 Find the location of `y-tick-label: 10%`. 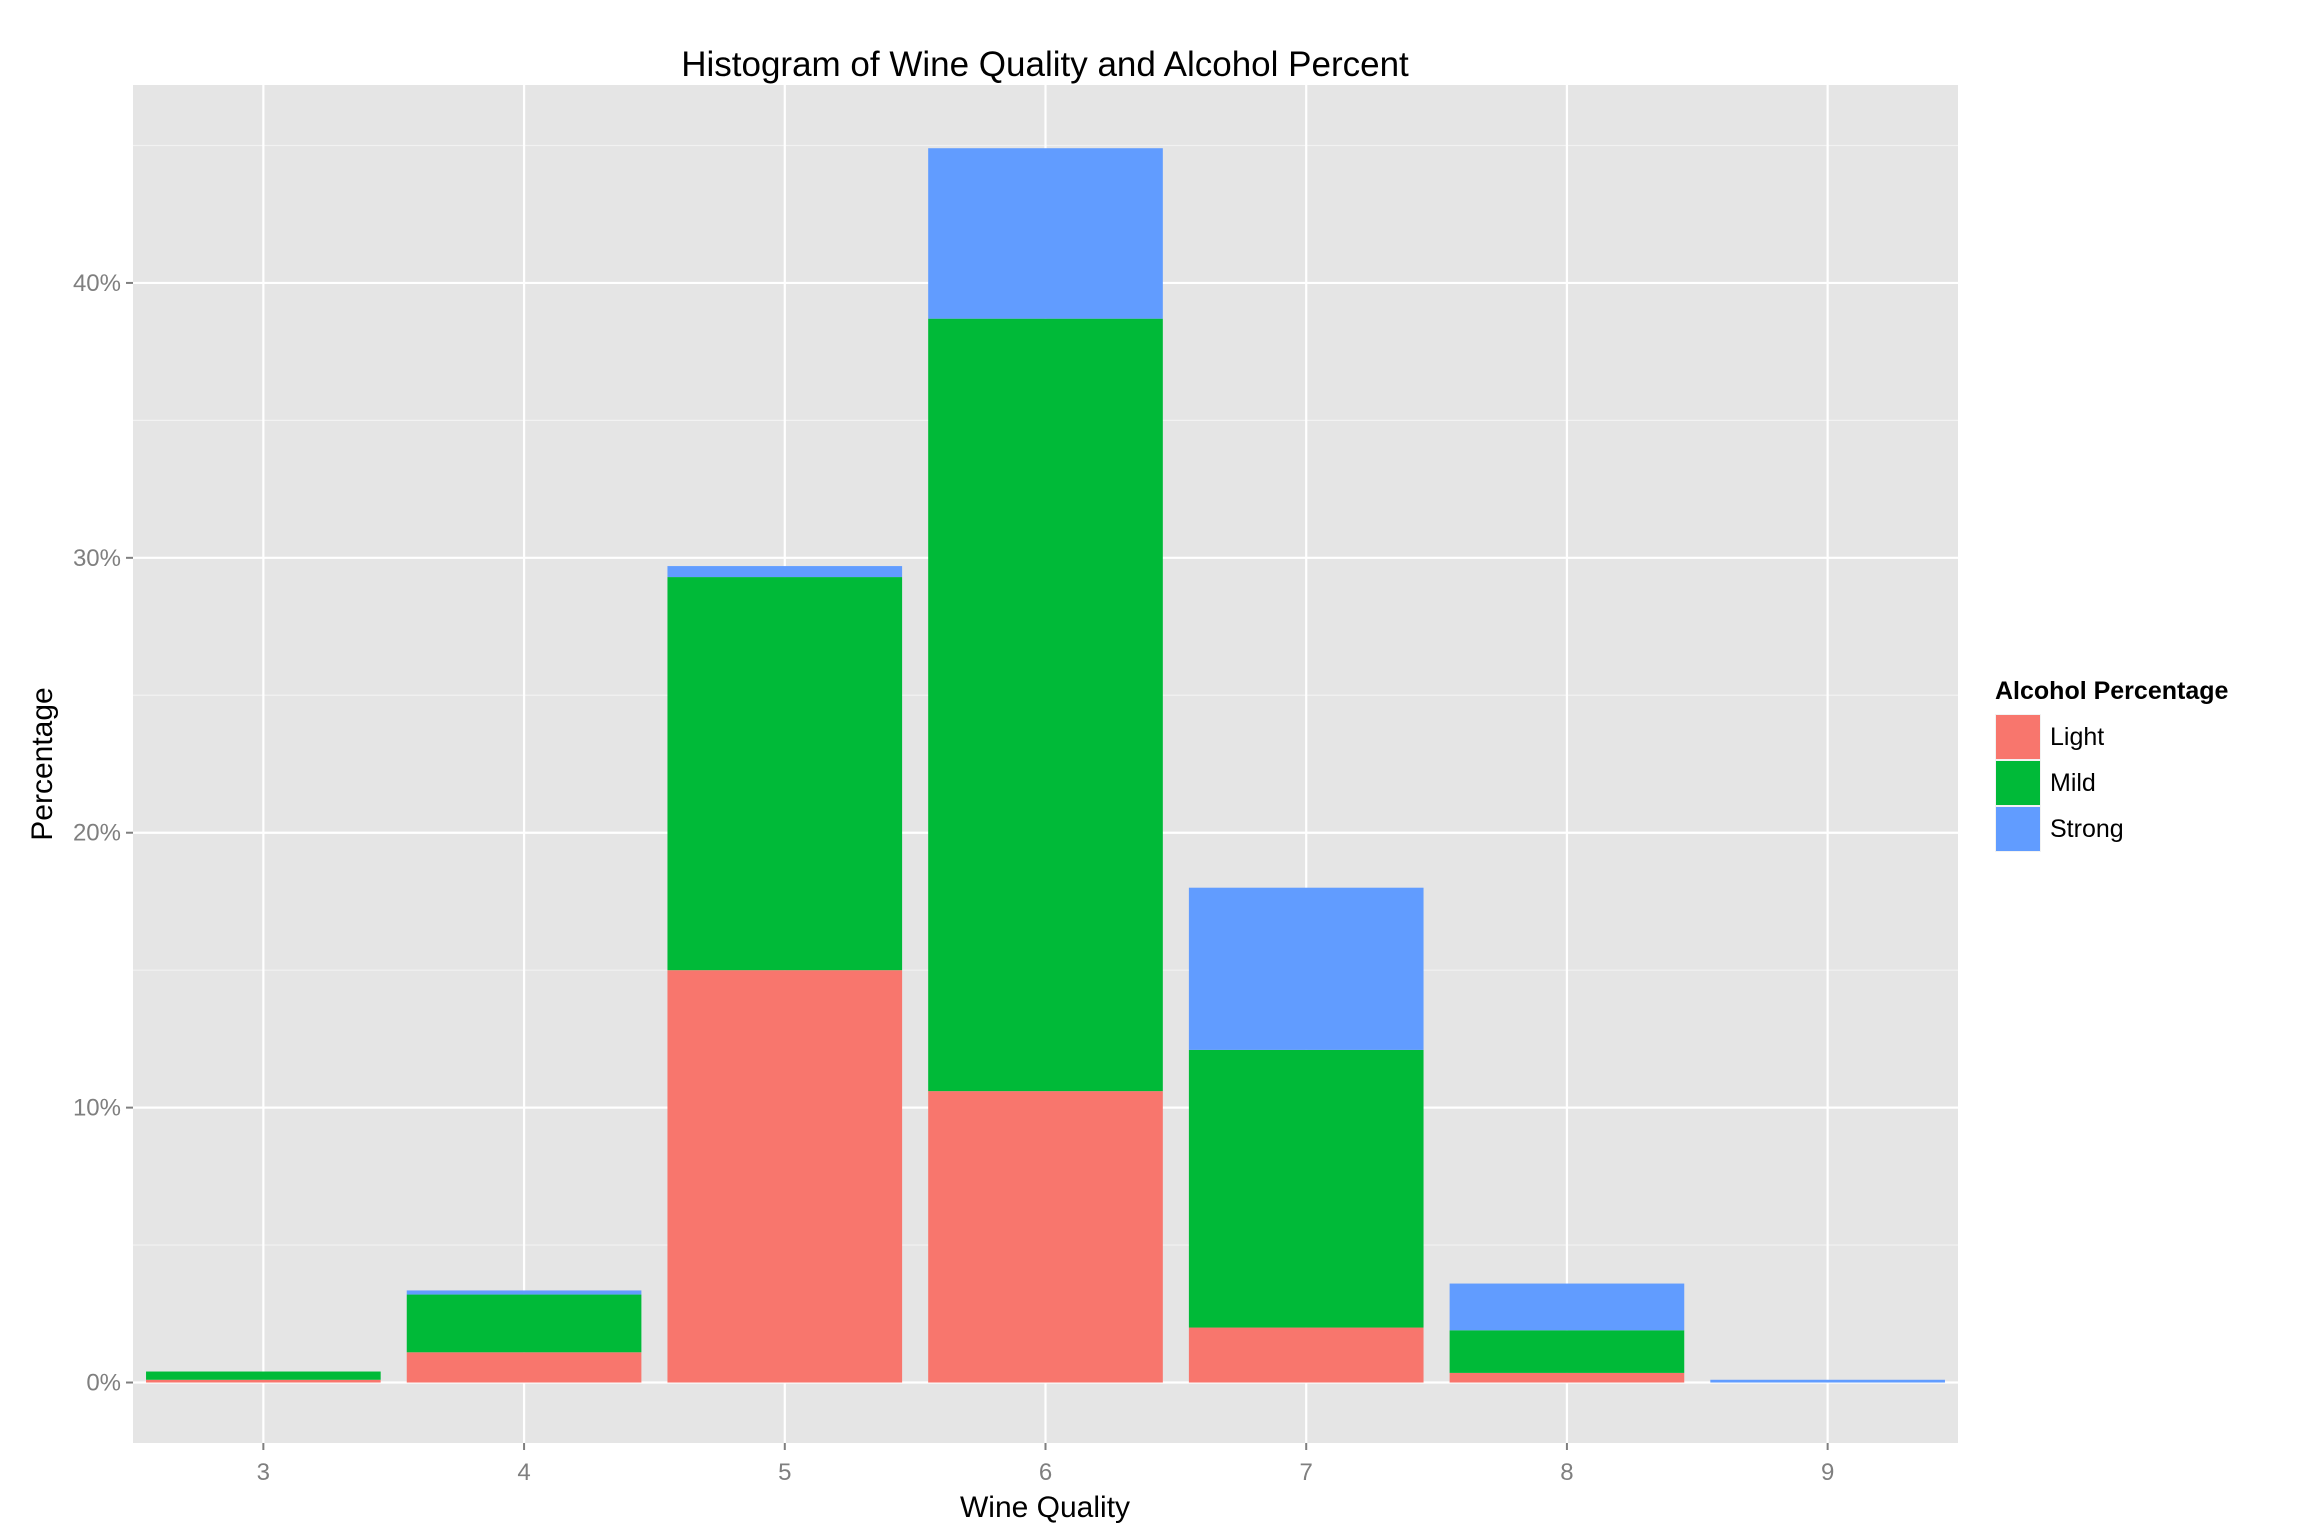

y-tick-label: 10% is located at coordinates (97, 1108).